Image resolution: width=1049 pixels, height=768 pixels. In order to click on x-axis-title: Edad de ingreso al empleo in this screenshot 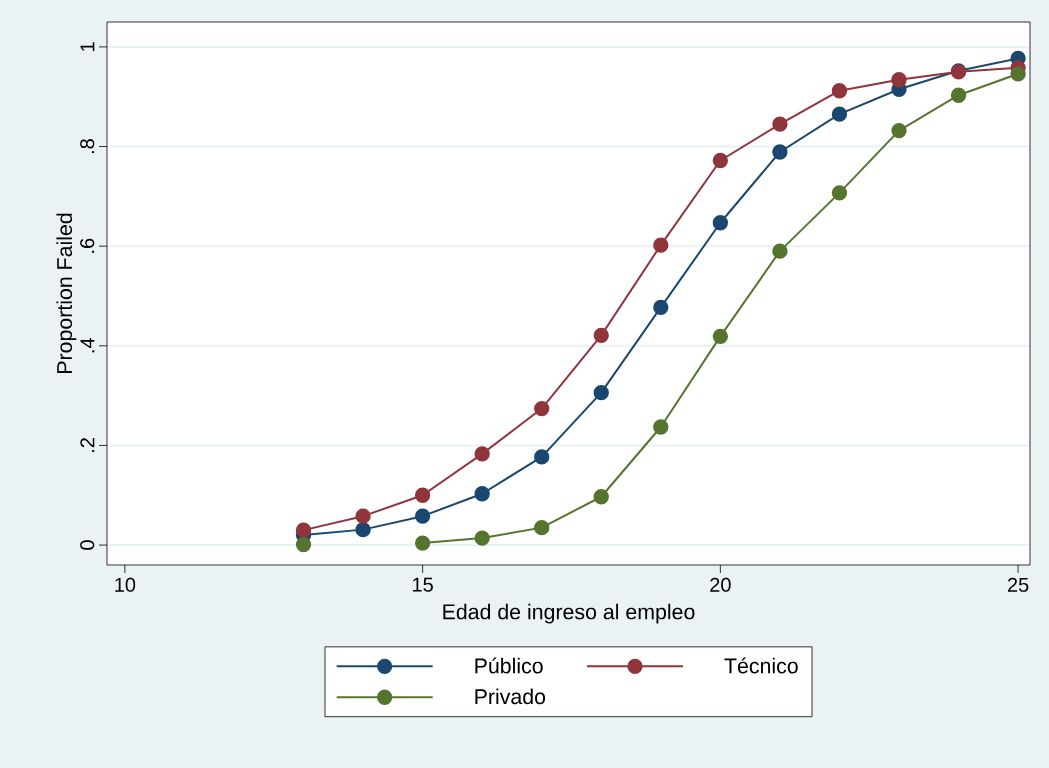, I will do `click(569, 613)`.